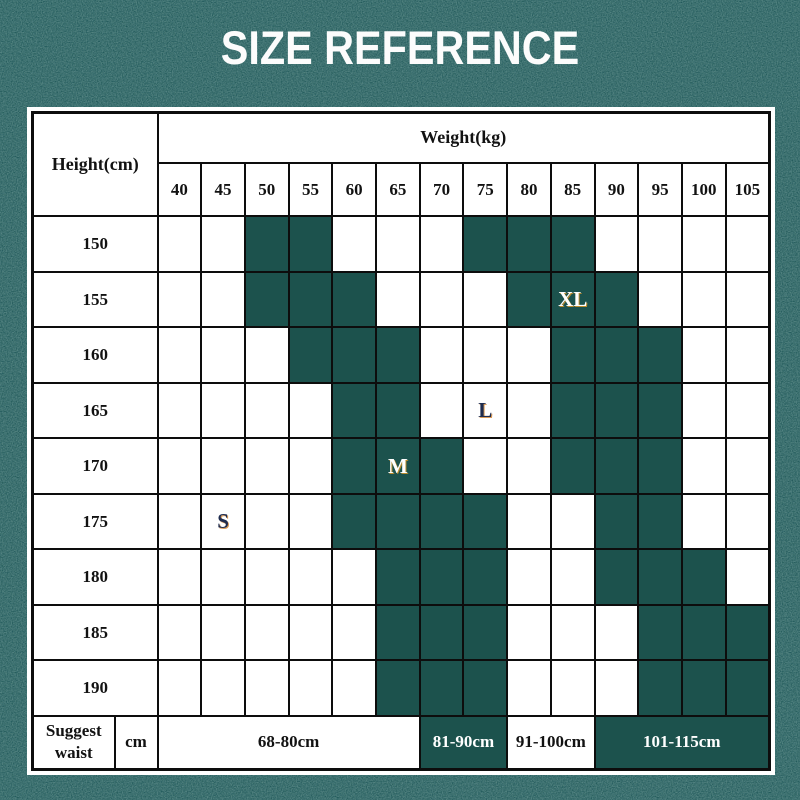 The image size is (800, 800). I want to click on height-row-header: 180, so click(95, 577).